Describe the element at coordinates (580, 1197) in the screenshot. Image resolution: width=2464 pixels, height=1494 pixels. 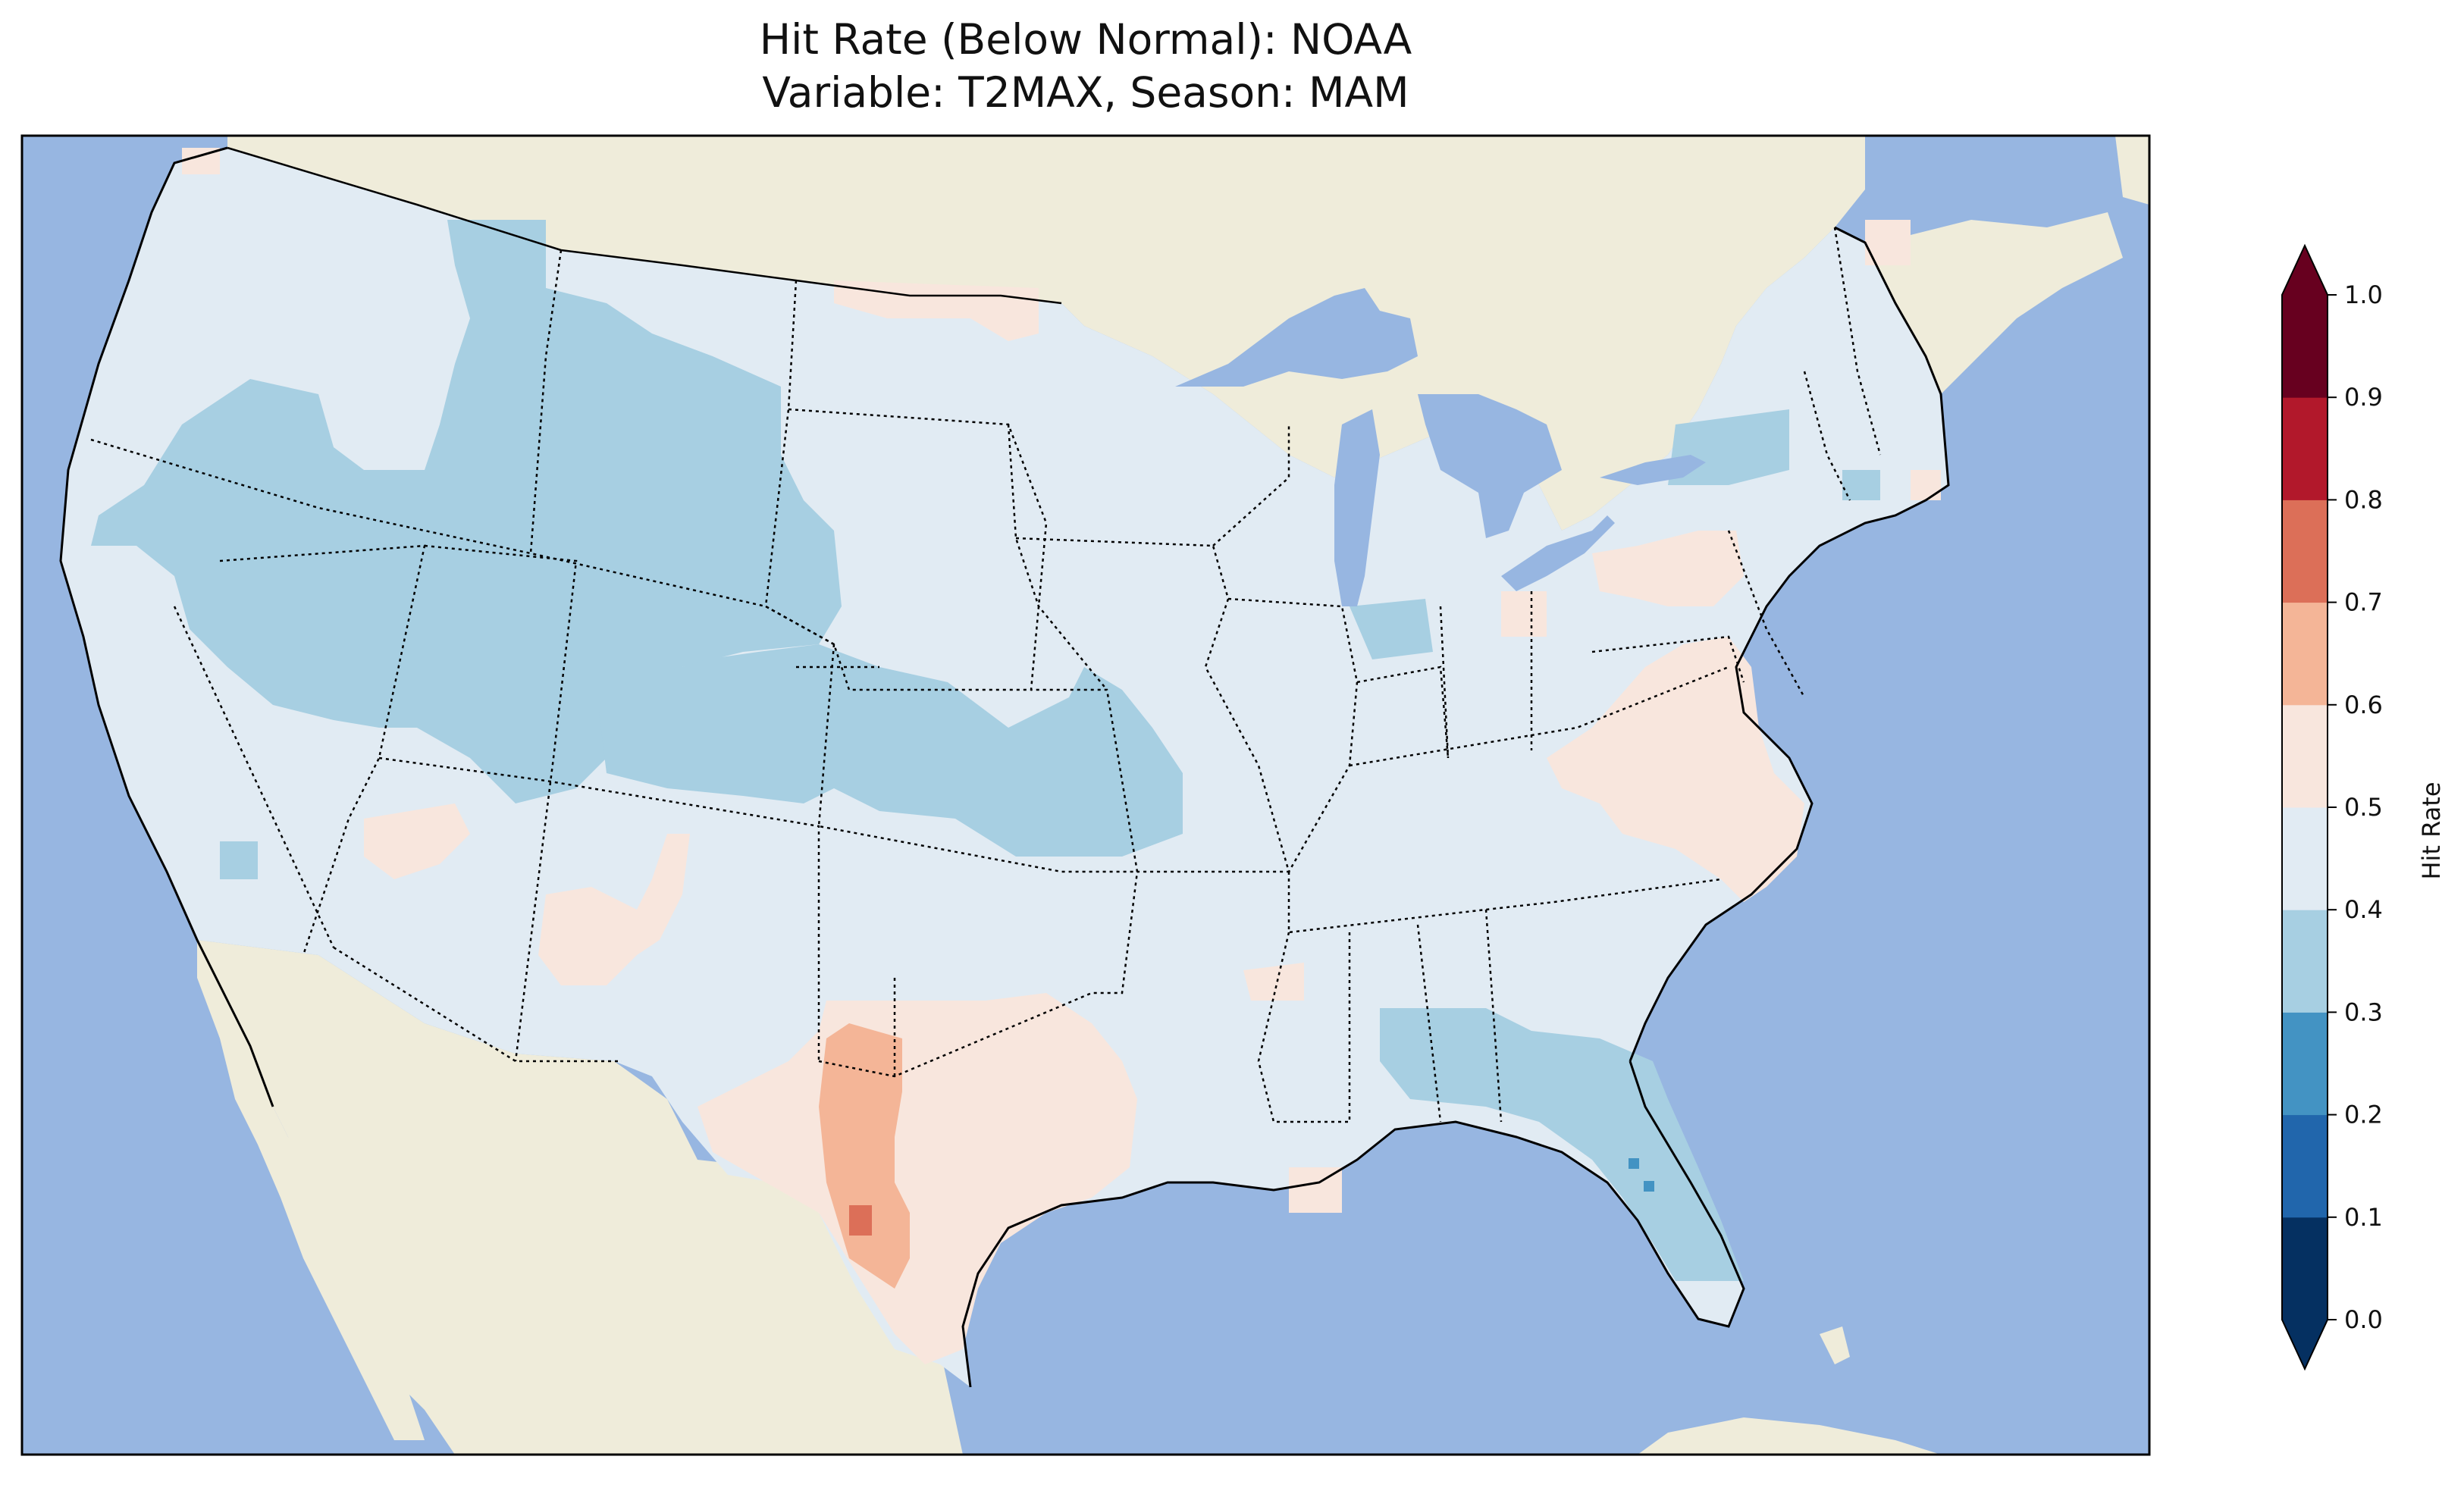
I see `land-mexico` at that location.